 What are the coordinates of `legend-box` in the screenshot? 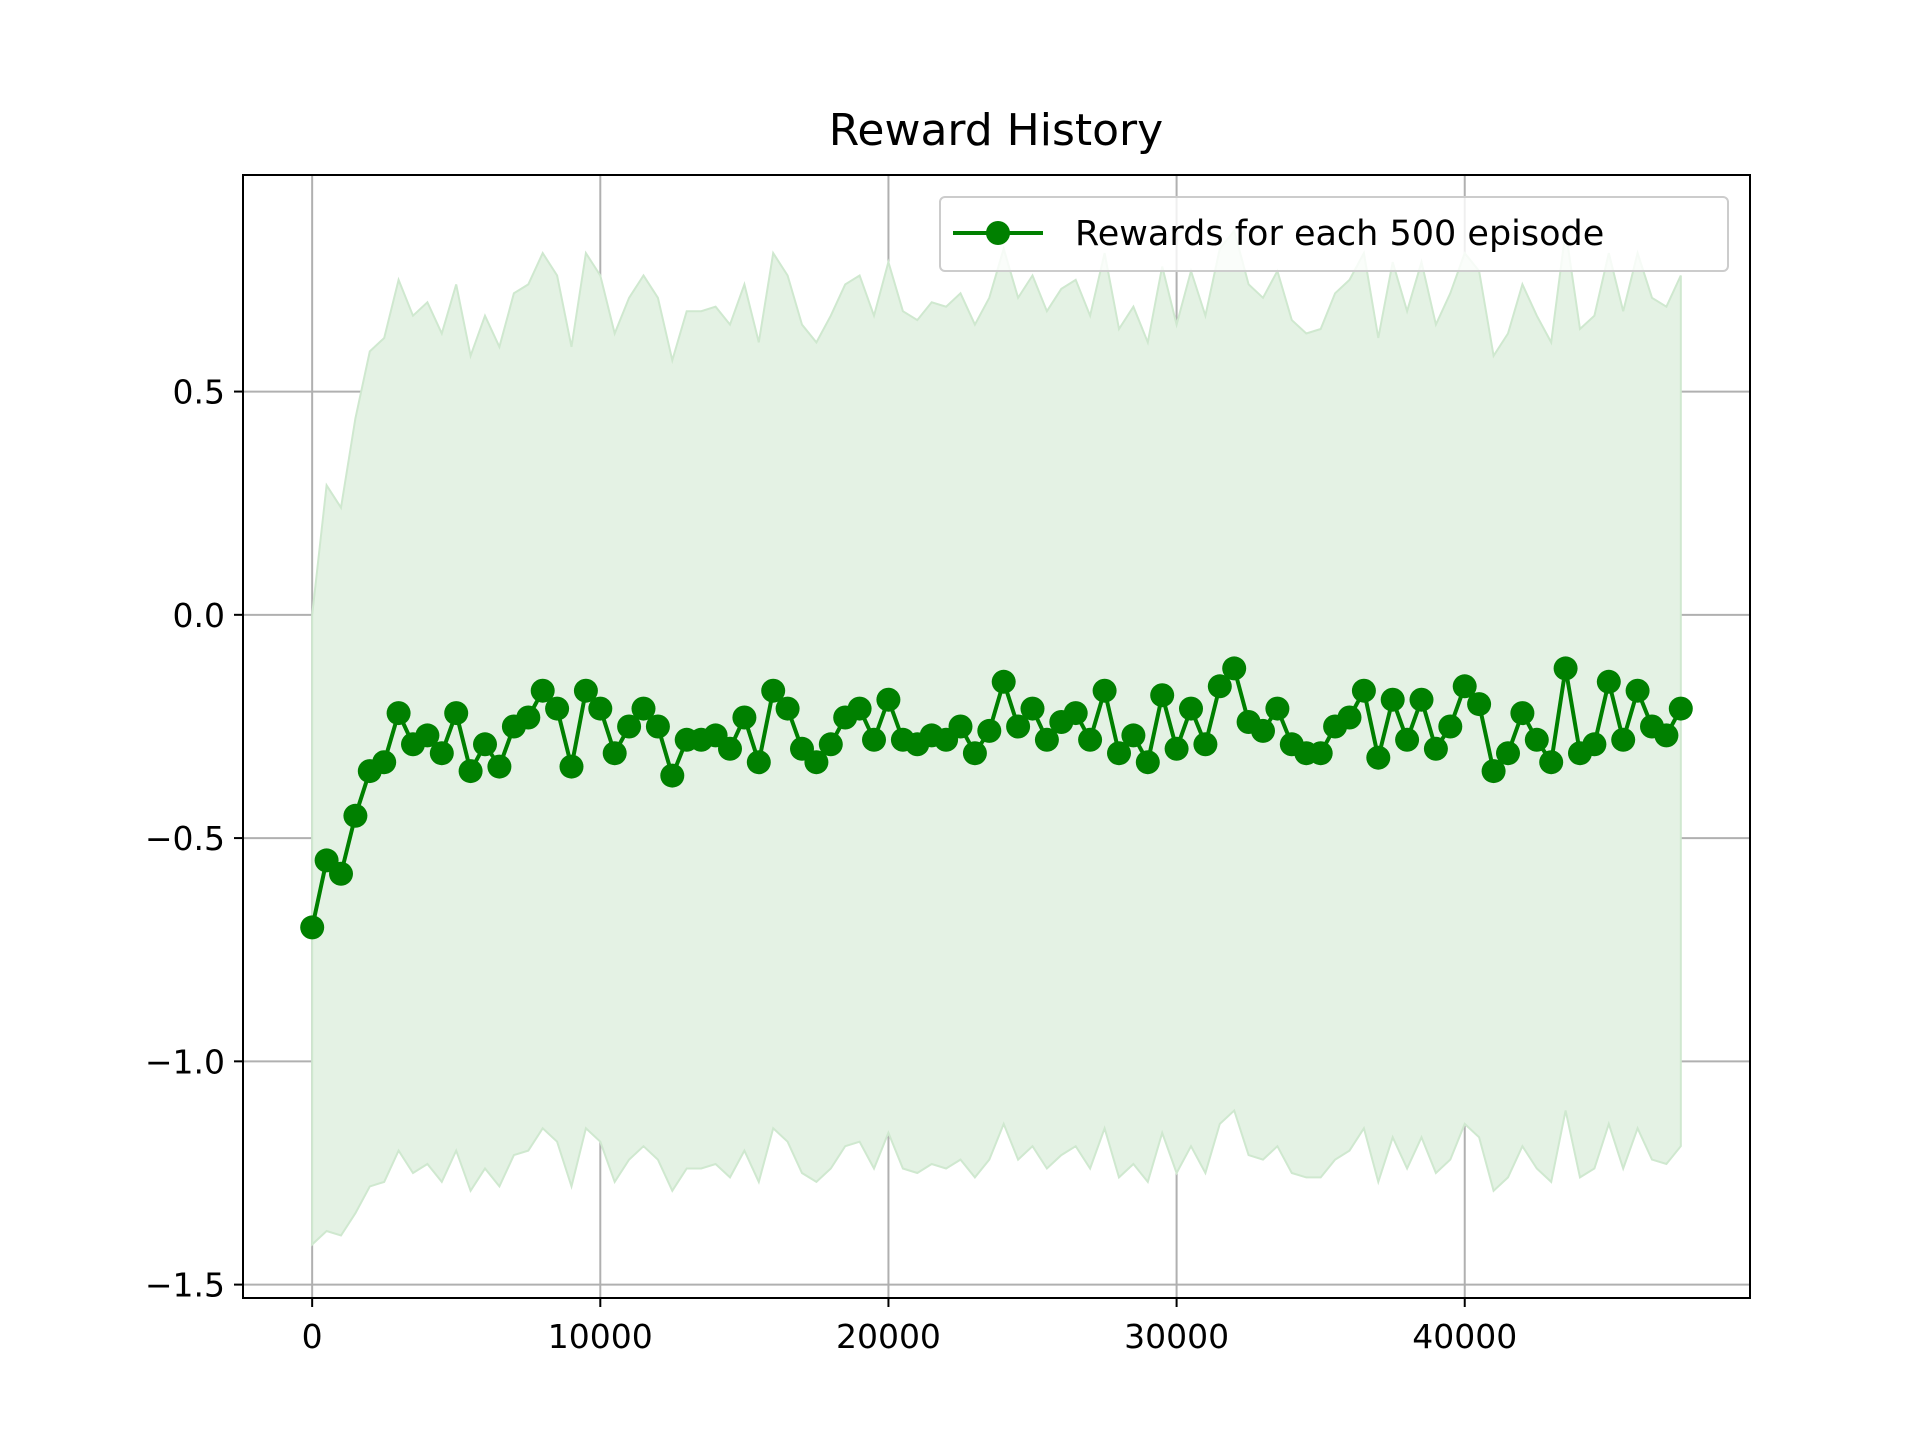 It's located at (1334, 234).